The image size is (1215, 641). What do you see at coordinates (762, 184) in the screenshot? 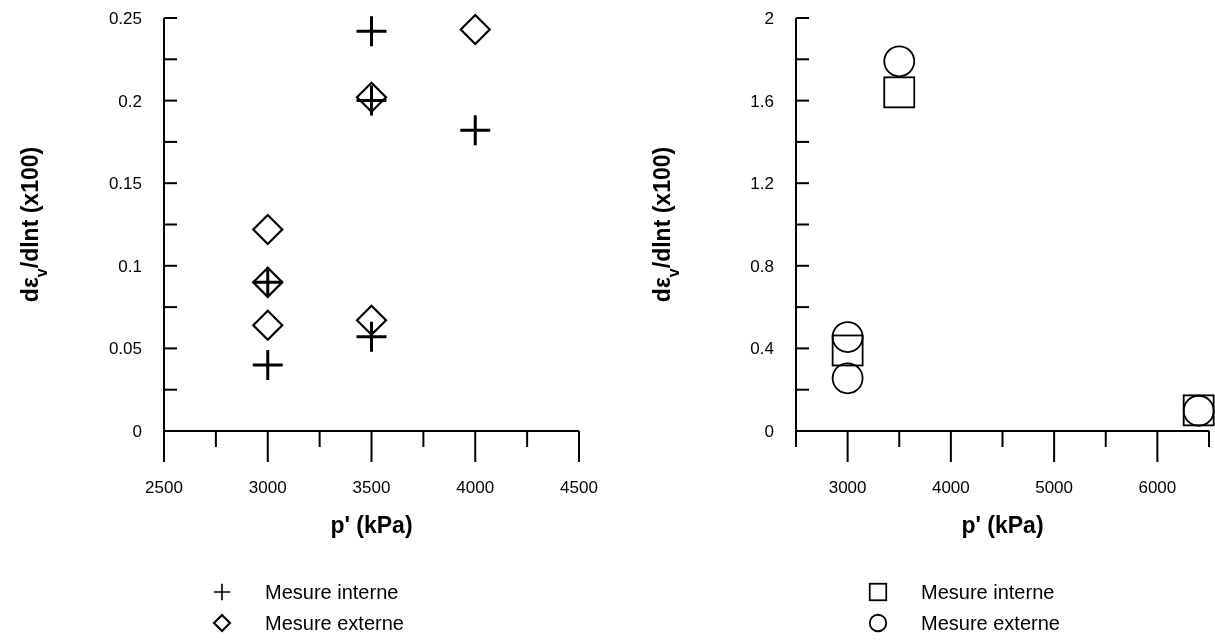
I see `y-tick-label: 1.2` at bounding box center [762, 184].